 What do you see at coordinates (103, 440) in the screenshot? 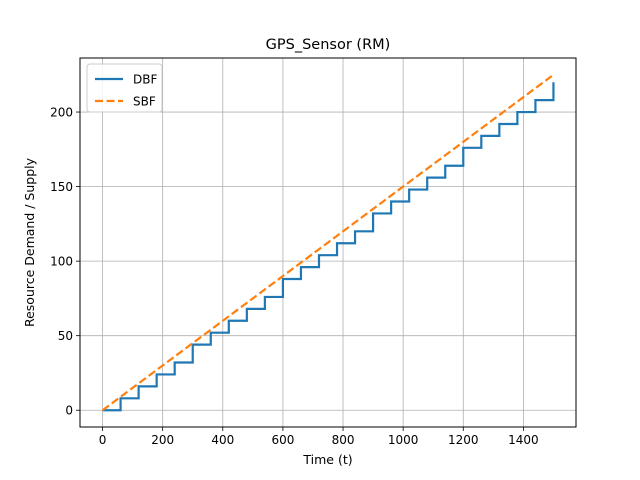
I see `x-tick-label: 0` at bounding box center [103, 440].